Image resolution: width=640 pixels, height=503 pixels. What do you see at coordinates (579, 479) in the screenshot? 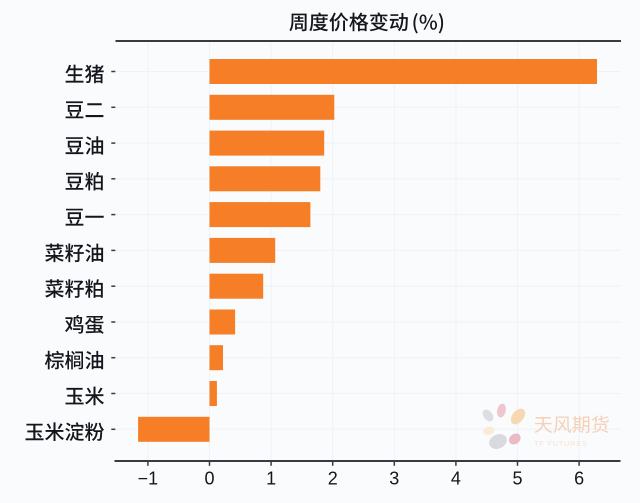
I see `svg-text: 6` at bounding box center [579, 479].